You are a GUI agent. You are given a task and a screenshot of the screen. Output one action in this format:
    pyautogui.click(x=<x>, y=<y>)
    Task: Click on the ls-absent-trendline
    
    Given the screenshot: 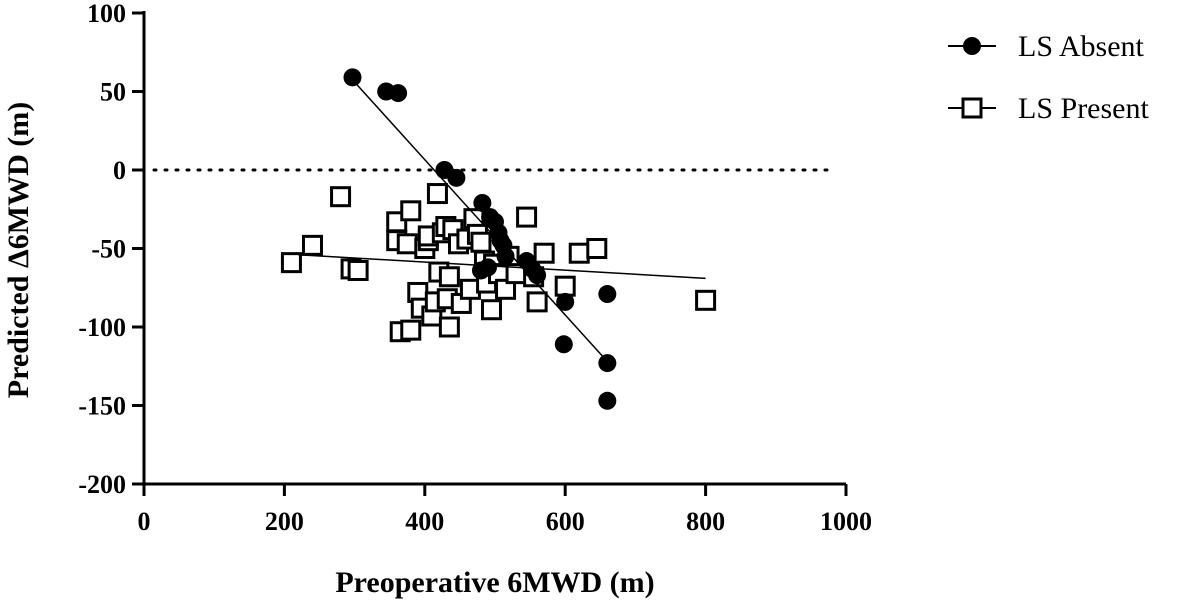 What is the action you would take?
    pyautogui.click(x=481, y=222)
    